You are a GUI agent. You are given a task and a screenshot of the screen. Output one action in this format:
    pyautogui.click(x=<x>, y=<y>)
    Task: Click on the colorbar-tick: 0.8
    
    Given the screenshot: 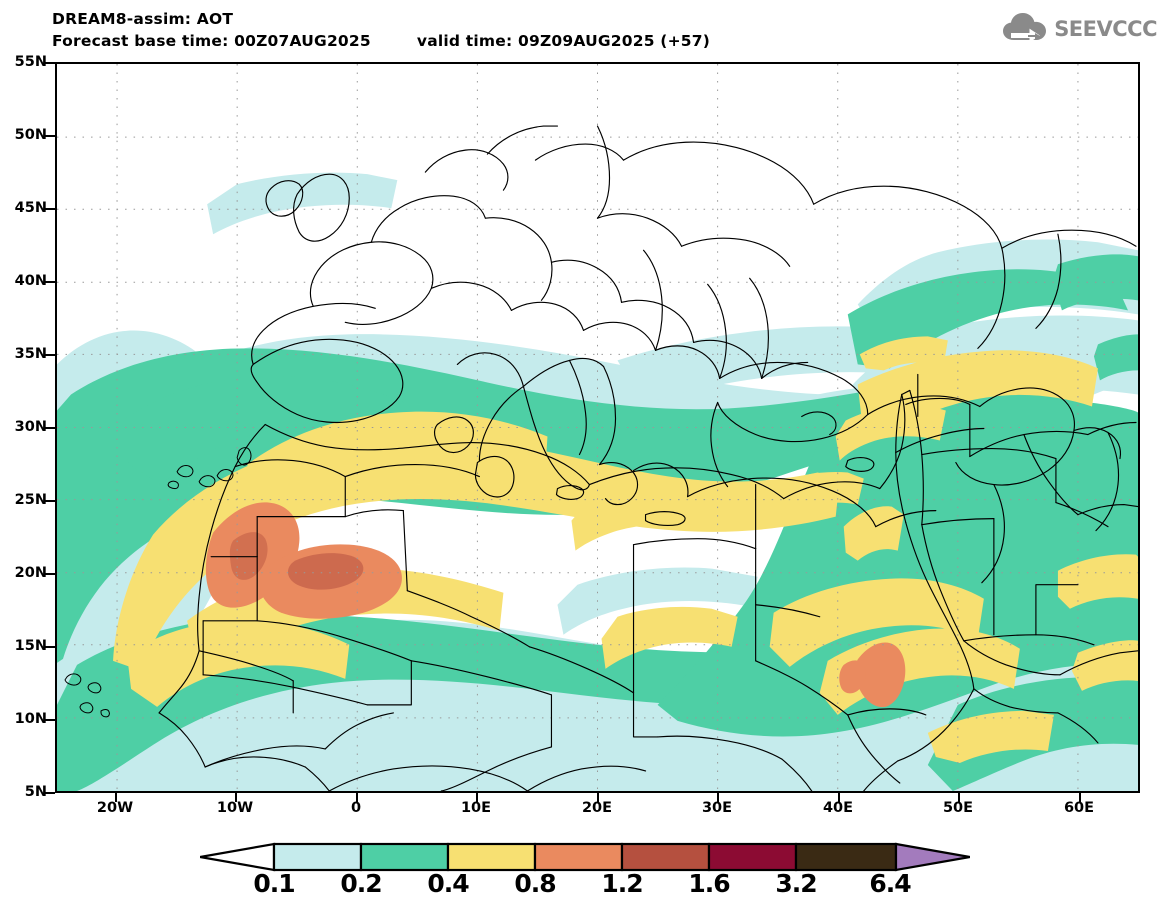 What is the action you would take?
    pyautogui.click(x=535, y=883)
    